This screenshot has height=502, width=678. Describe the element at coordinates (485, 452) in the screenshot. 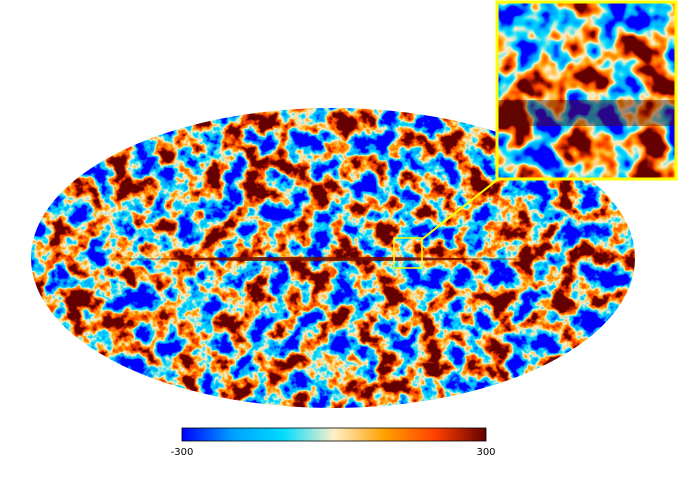

I see `colorbar-tick-label: 300` at that location.